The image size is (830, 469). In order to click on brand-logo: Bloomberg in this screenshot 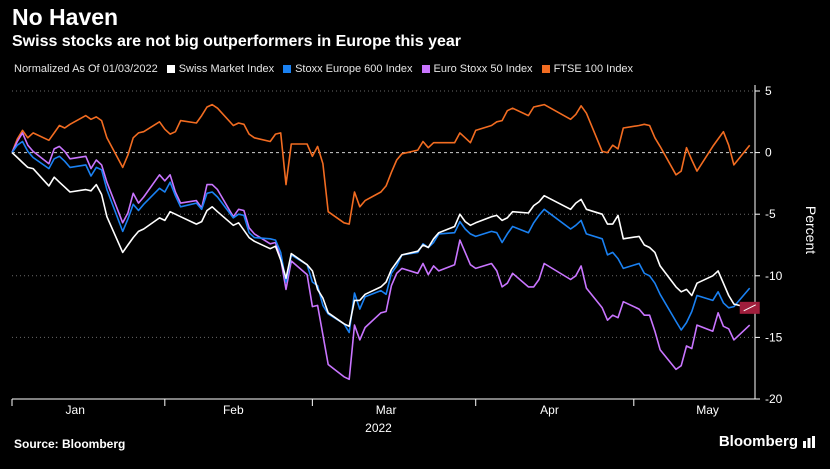, I will do `click(767, 441)`.